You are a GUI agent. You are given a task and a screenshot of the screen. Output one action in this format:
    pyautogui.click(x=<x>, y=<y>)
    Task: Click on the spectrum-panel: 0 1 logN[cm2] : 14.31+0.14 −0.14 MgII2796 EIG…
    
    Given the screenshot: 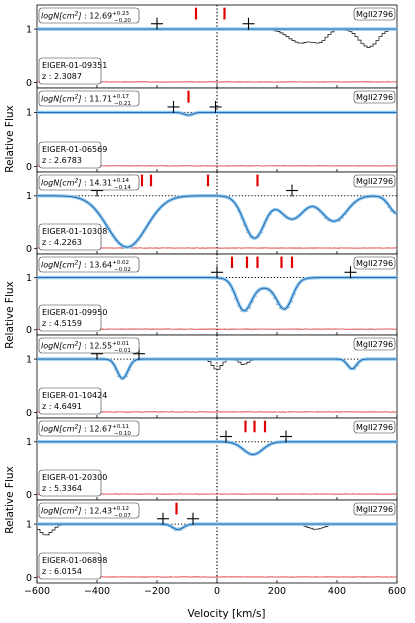 What is the action you would take?
    pyautogui.click(x=212, y=213)
    